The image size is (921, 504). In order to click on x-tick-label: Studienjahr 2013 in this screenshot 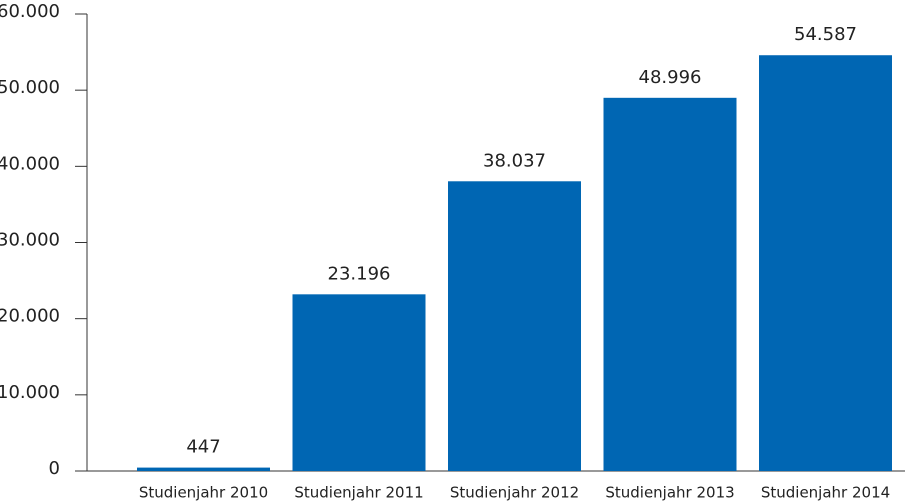, I will do `click(669, 493)`.